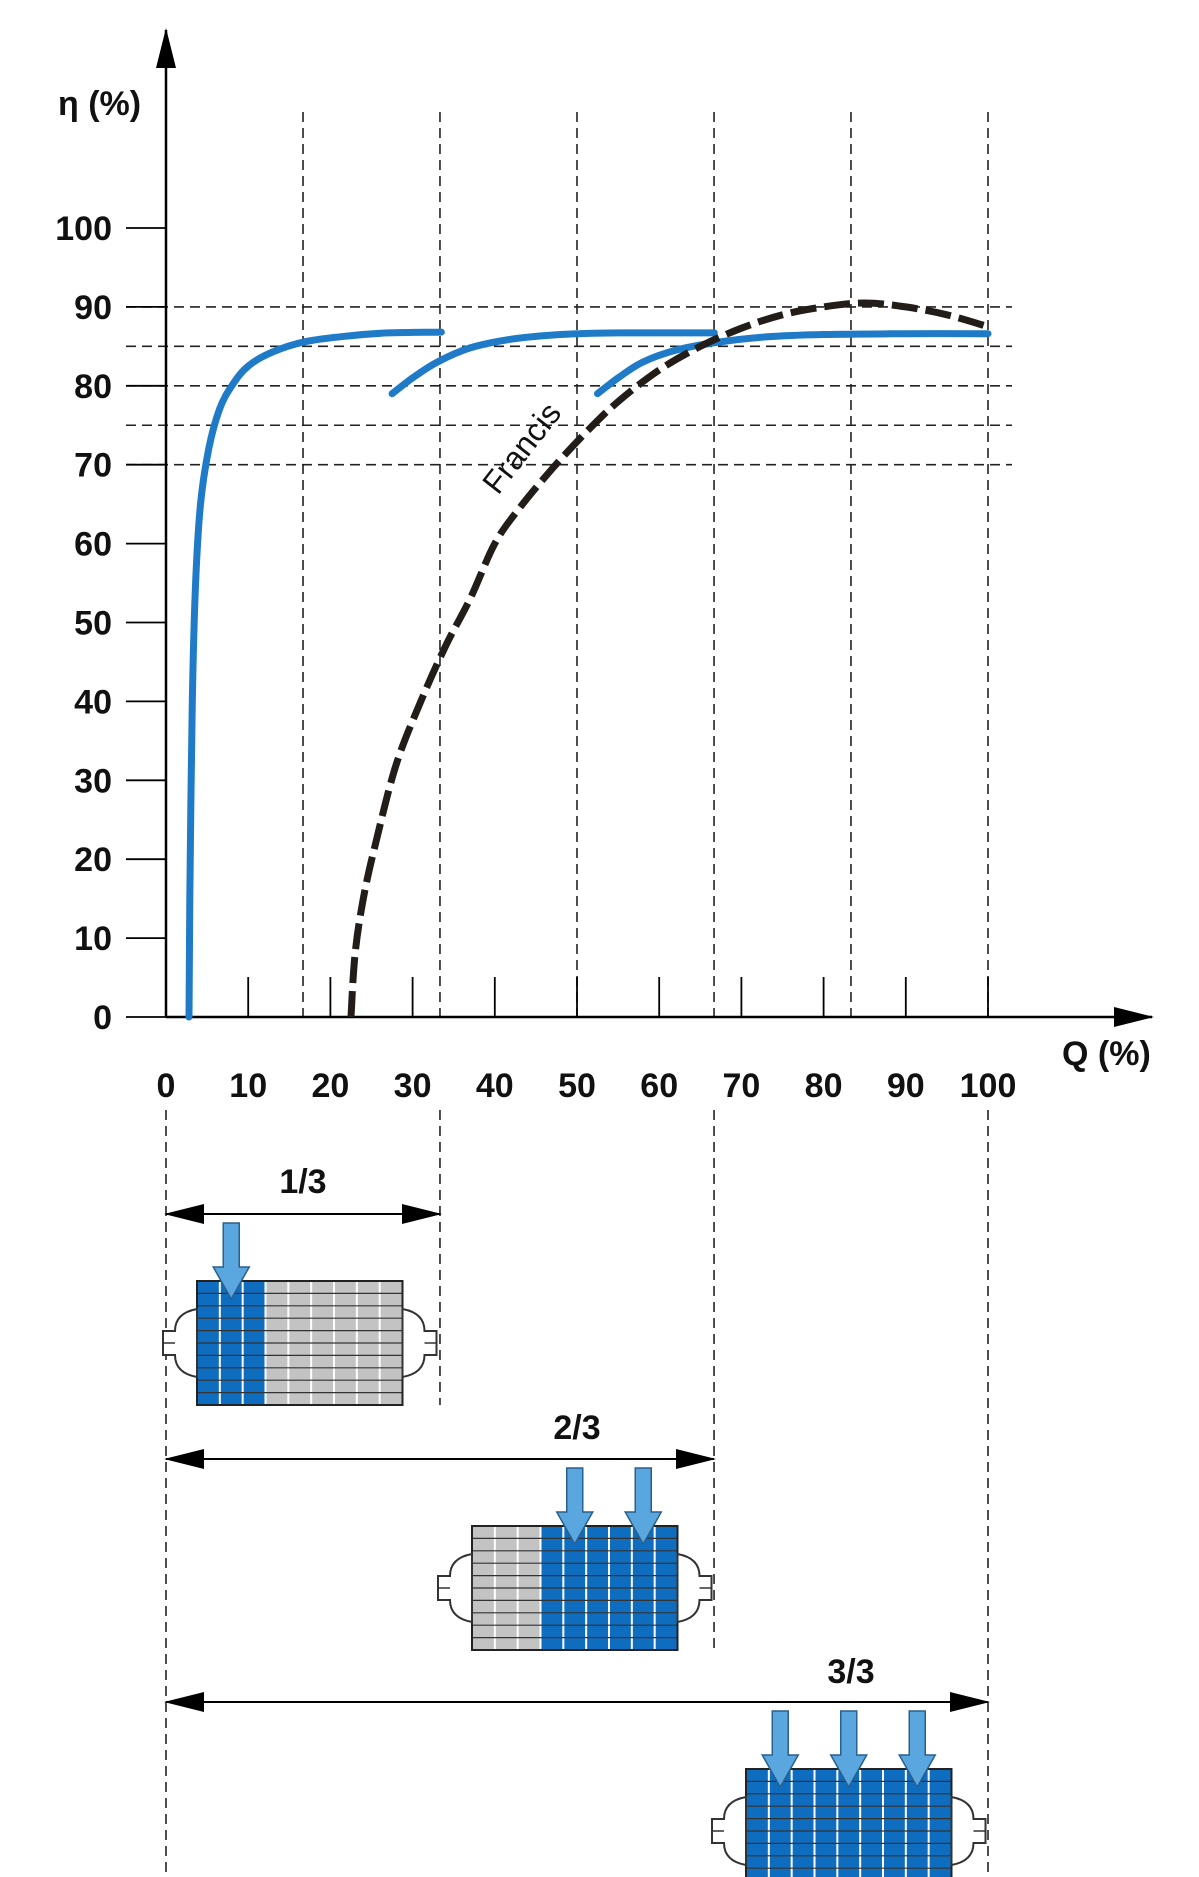  What do you see at coordinates (741, 1086) in the screenshot?
I see `x-tick-label-70: 70` at bounding box center [741, 1086].